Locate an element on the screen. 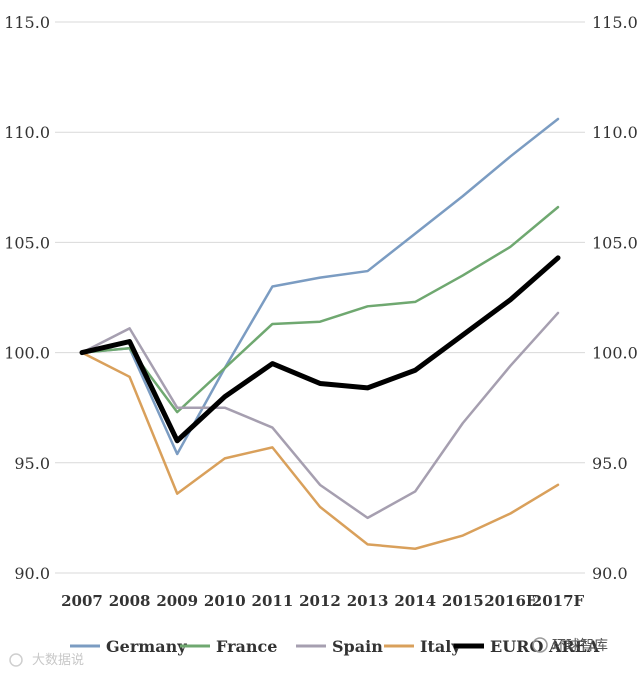 The height and width of the screenshot is (675, 640). y-tick-label-left: 105.0 is located at coordinates (27, 242).